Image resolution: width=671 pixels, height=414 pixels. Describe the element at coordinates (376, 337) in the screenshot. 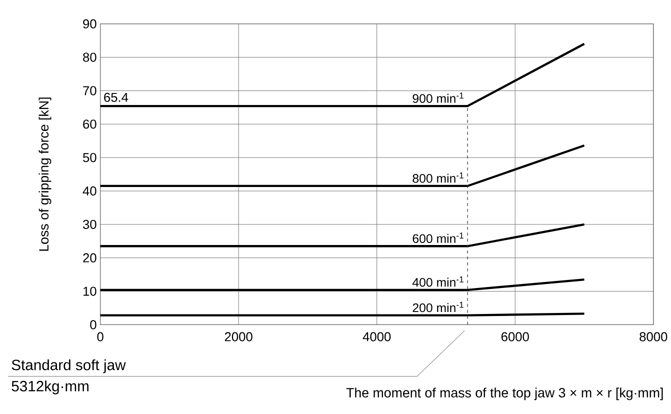

I see `x-tick-label: 4000` at that location.